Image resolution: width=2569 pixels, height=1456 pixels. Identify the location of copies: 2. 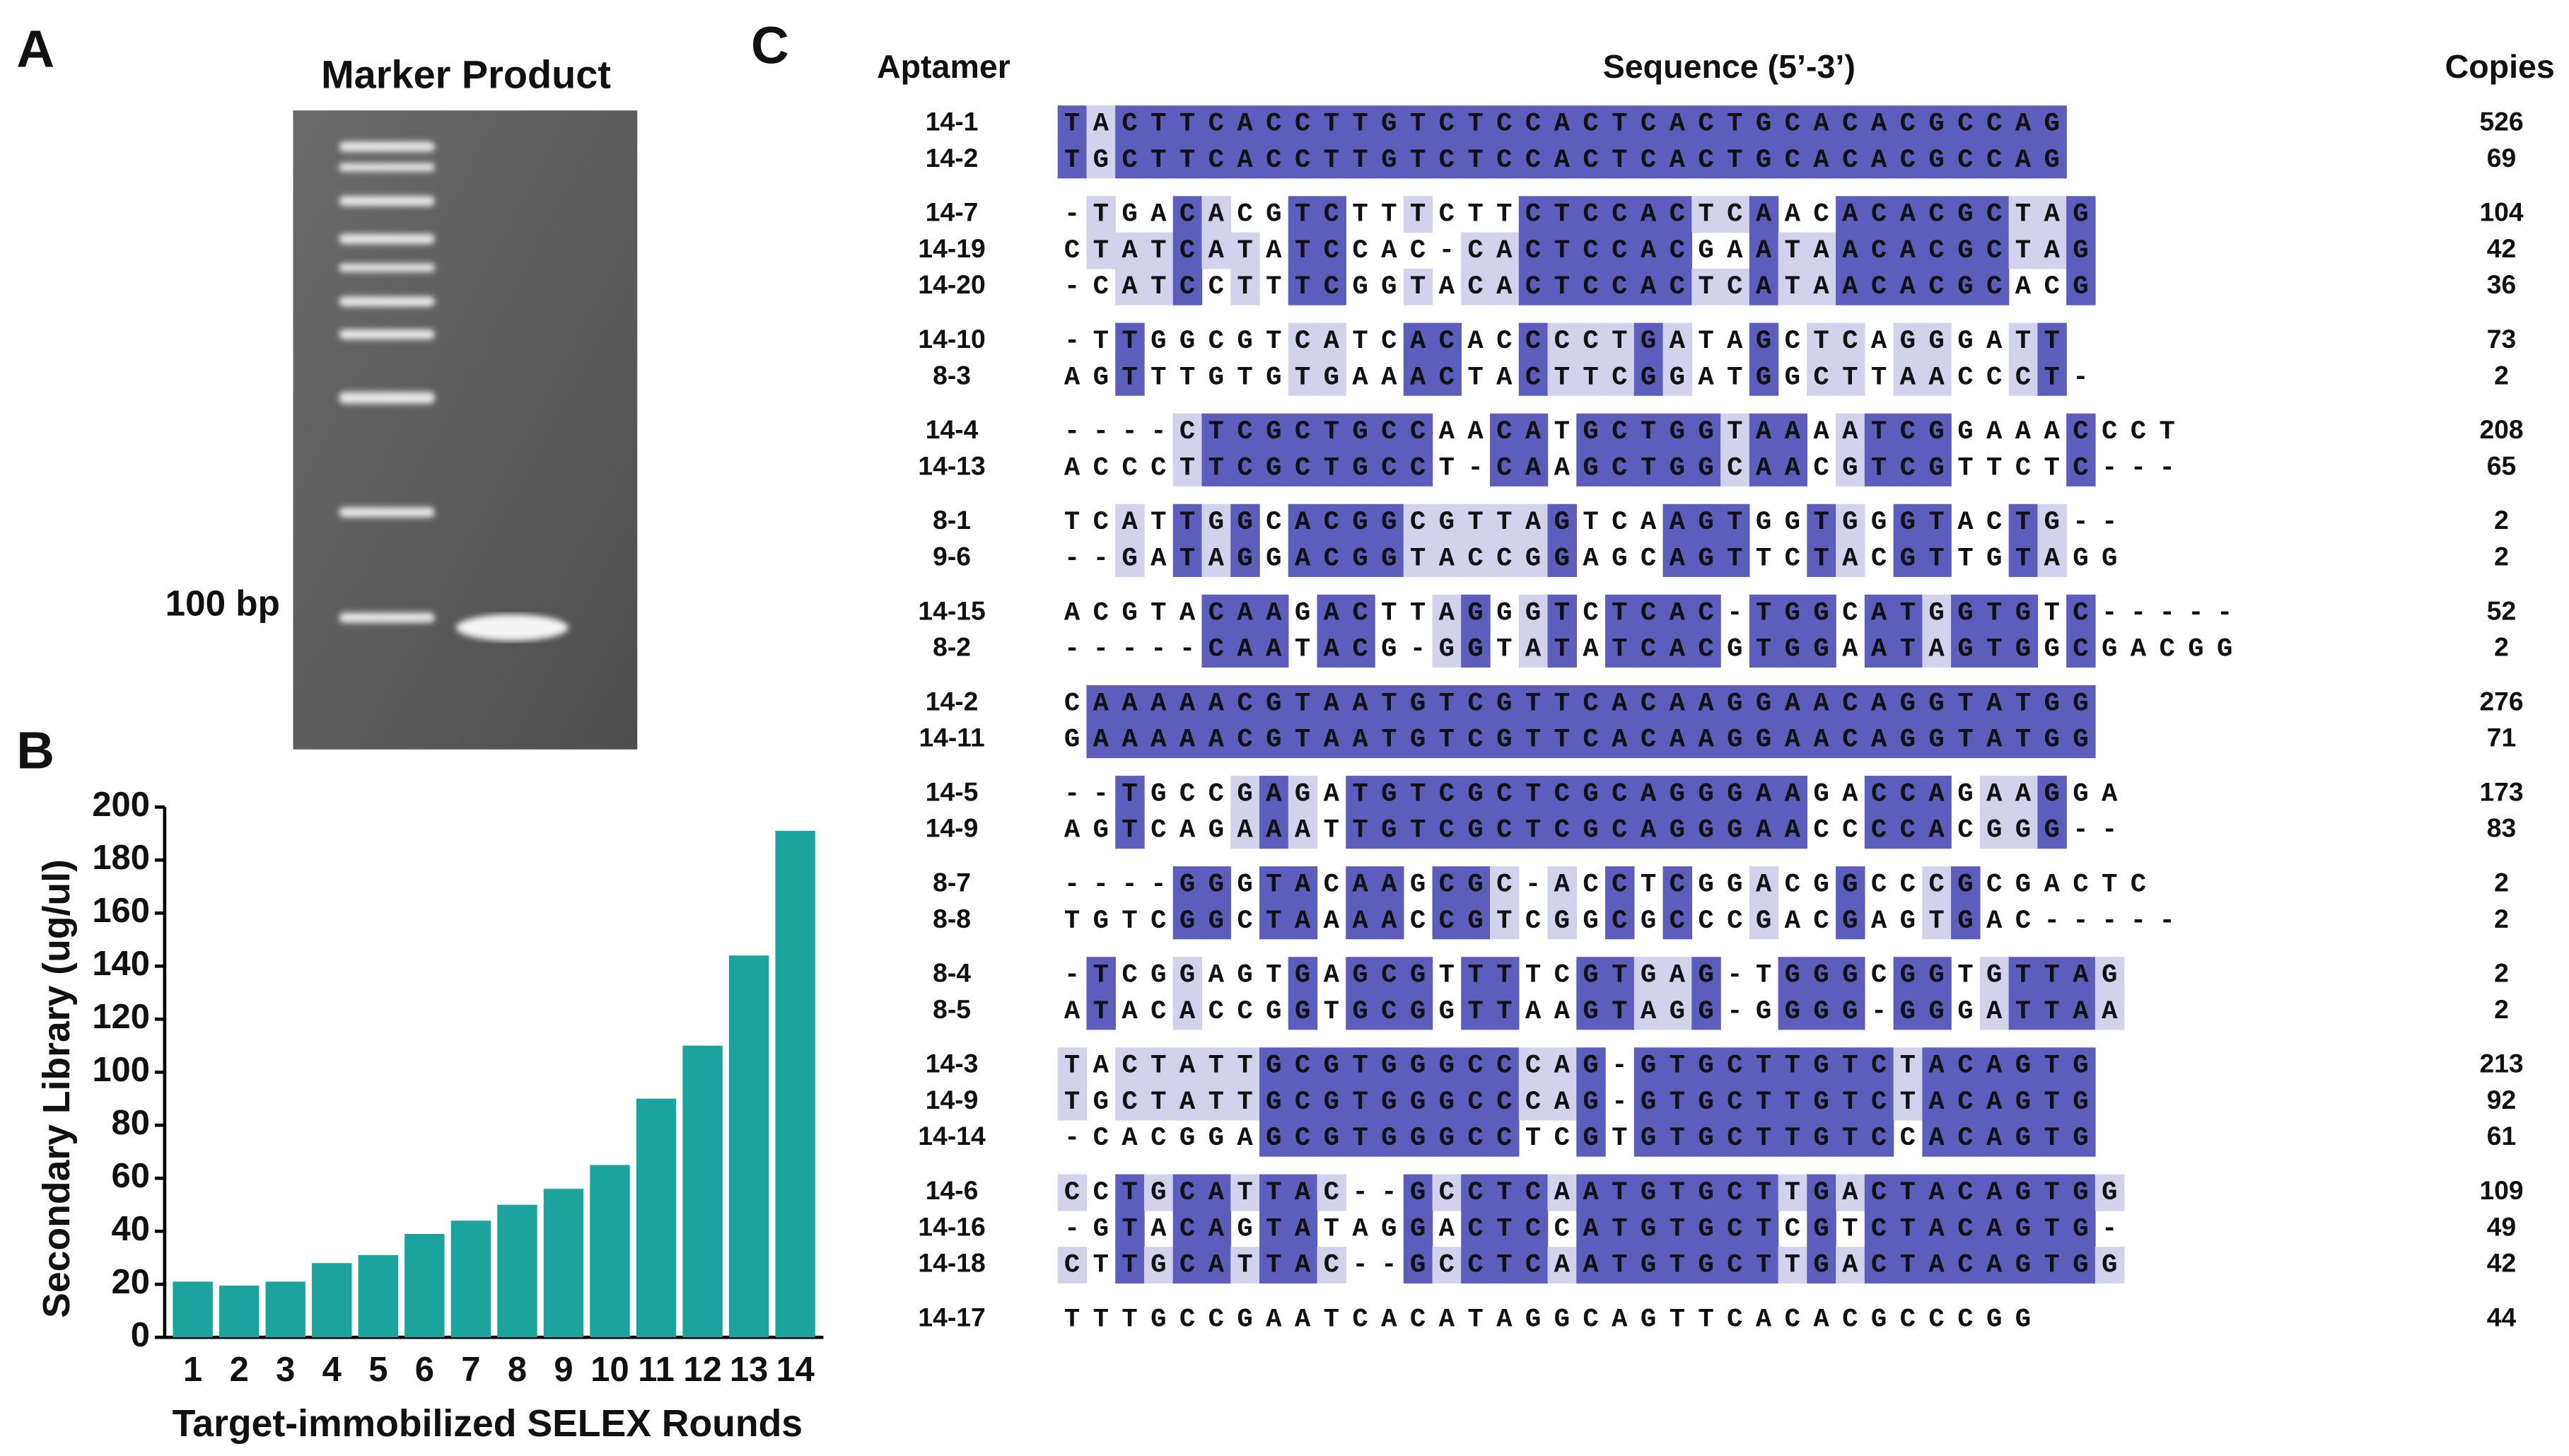
(2501, 1009).